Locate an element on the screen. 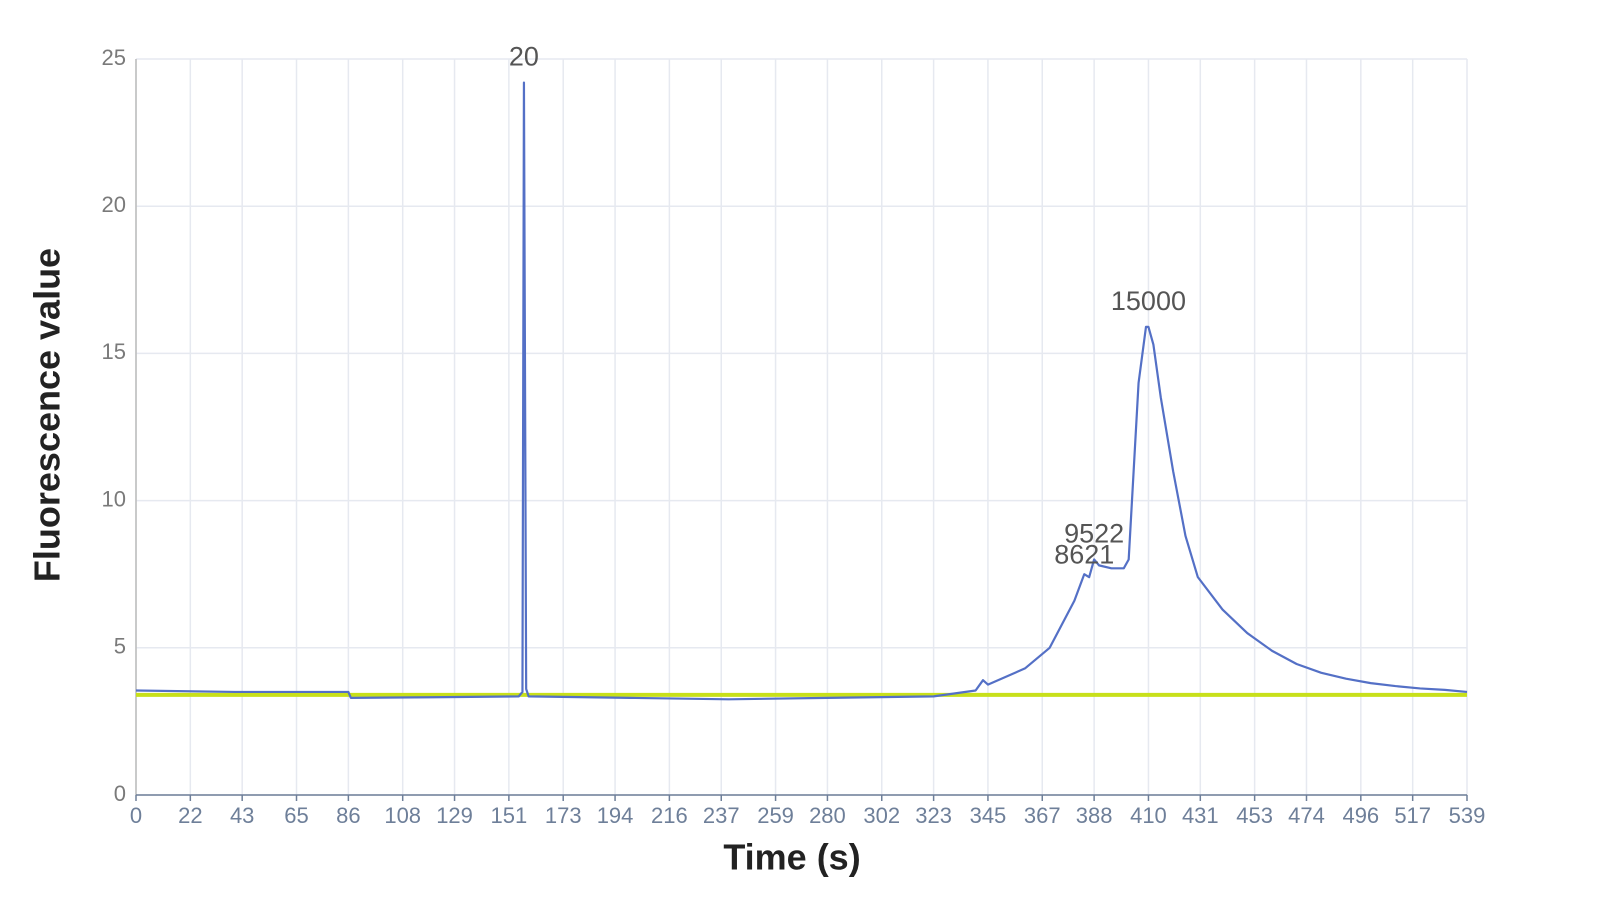 Image resolution: width=1600 pixels, height=923 pixels. annotation: 8621 is located at coordinates (1084, 554).